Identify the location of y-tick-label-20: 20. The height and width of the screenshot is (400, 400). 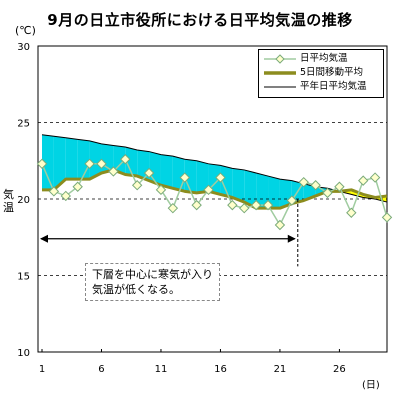
(23, 200).